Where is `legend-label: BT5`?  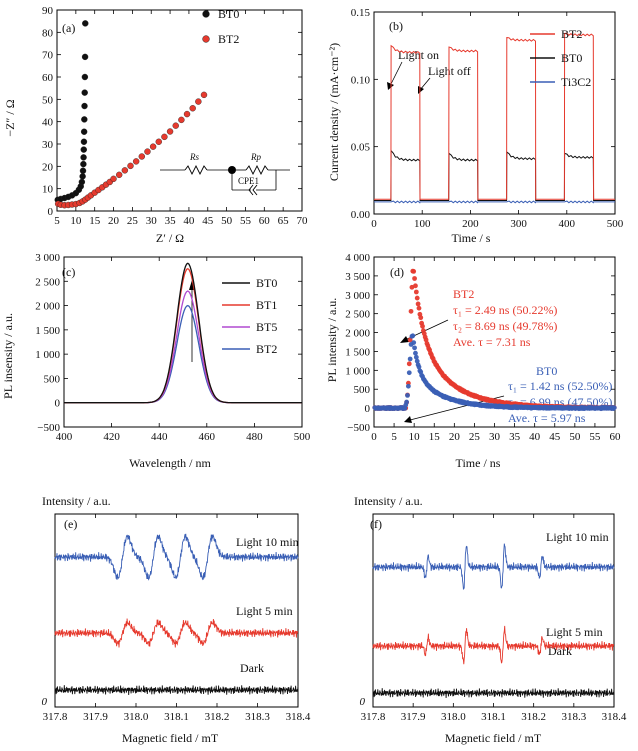 legend-label: BT5 is located at coordinates (266, 327).